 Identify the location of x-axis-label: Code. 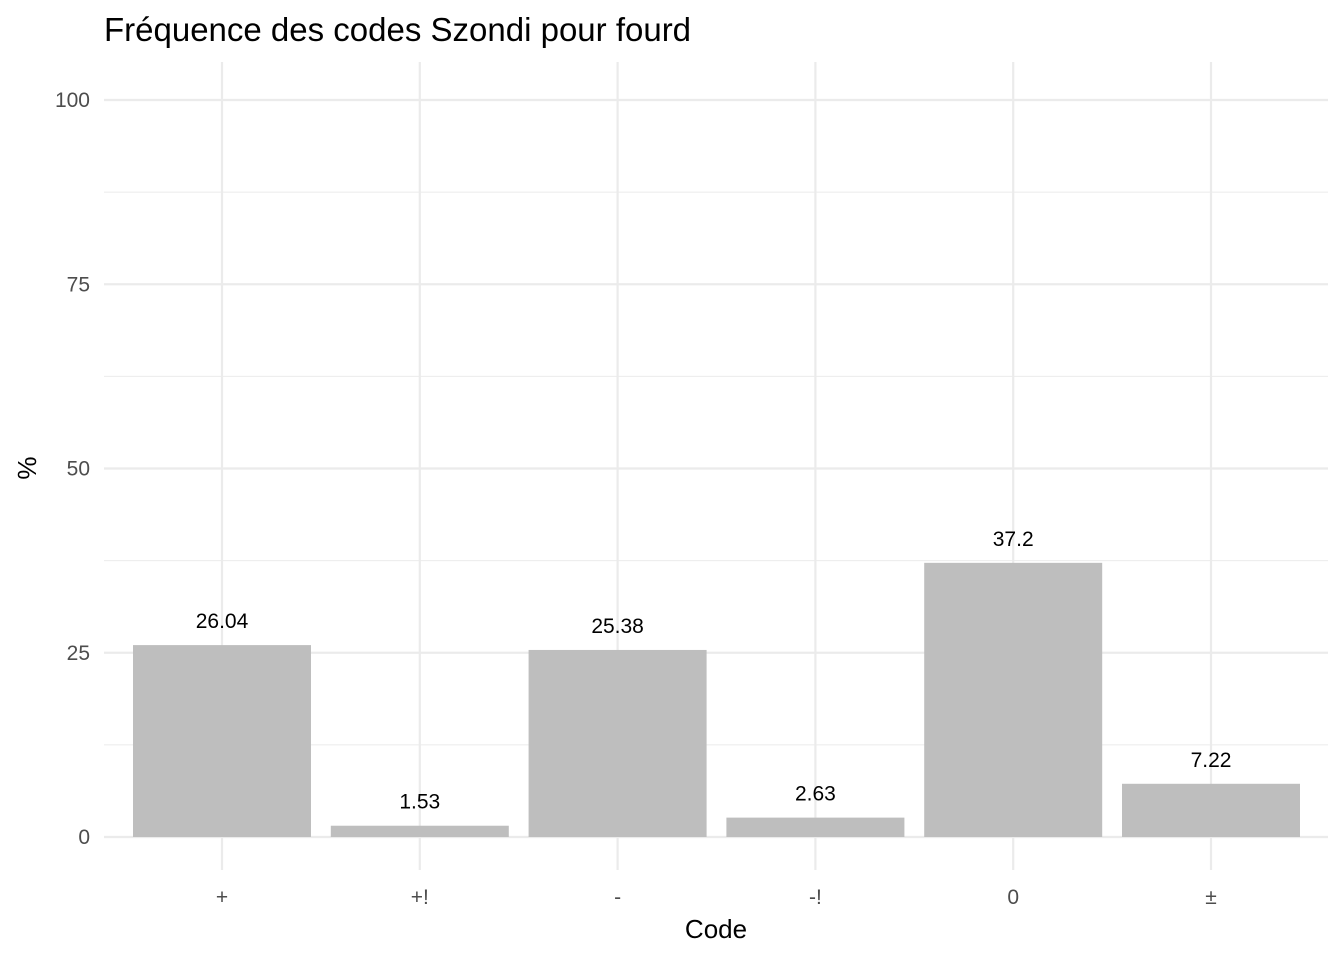
(716, 929).